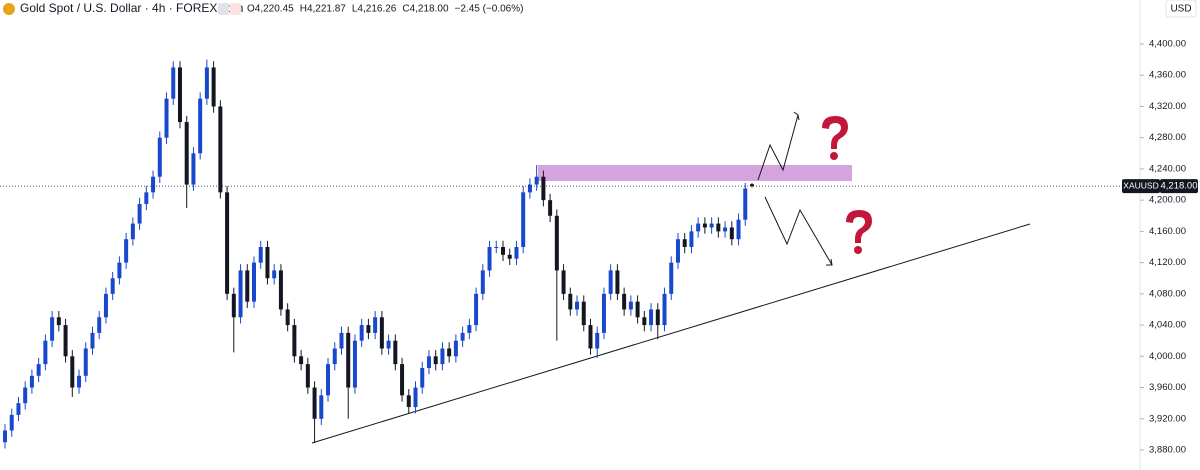 This screenshot has height=470, width=1200. I want to click on currency: USD, so click(1180, 9).